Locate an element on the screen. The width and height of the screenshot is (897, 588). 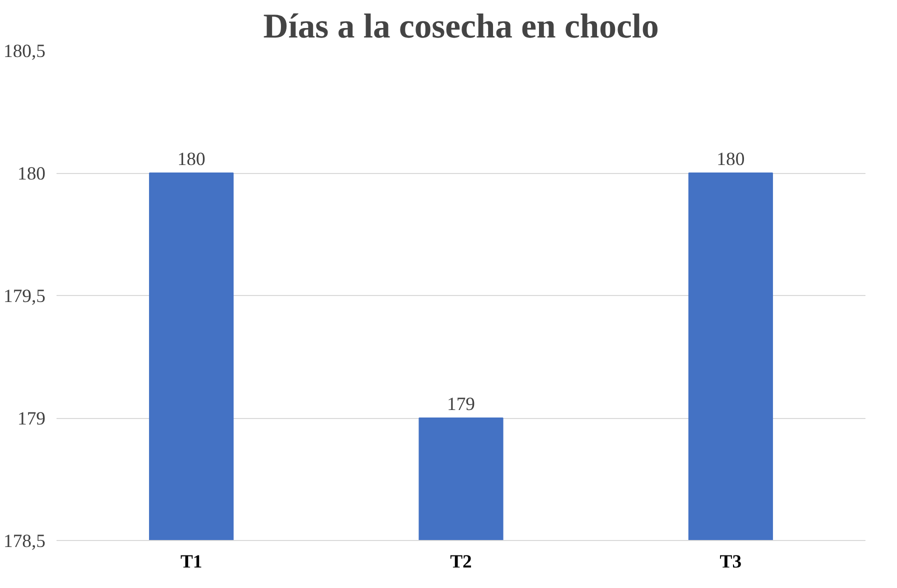
chart-title: Días a la cosecha en choclo is located at coordinates (461, 27).